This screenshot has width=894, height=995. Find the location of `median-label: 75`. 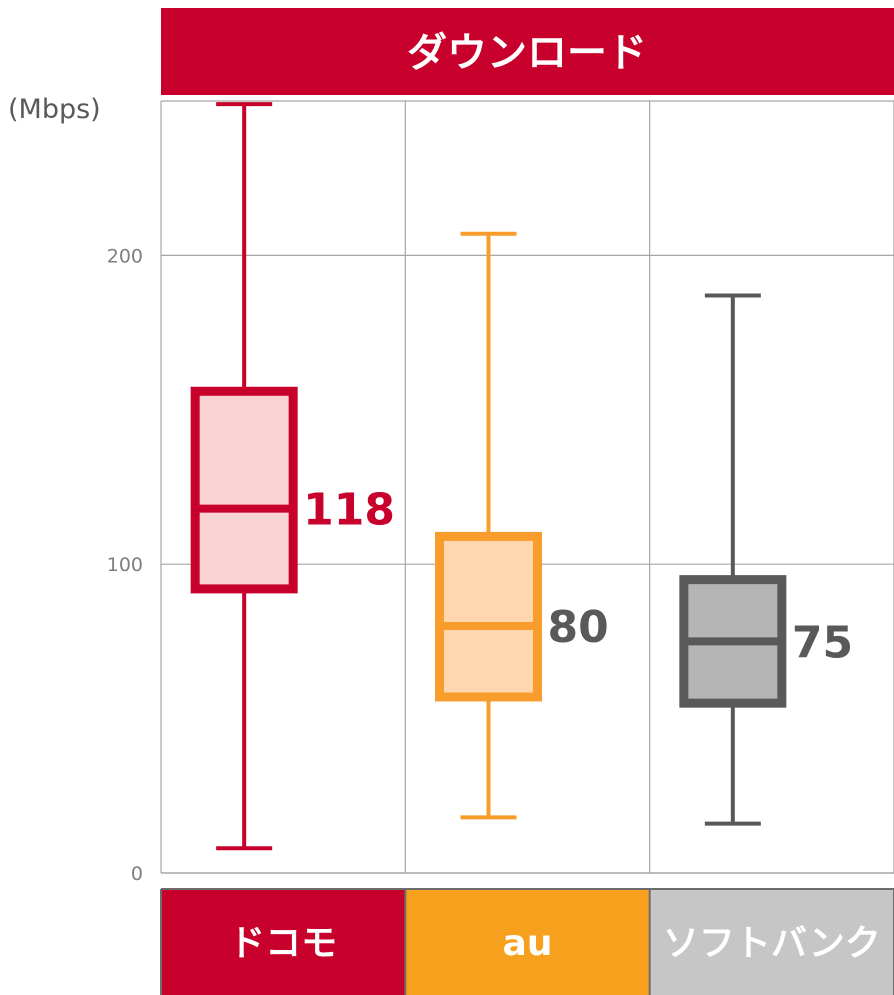

median-label: 75 is located at coordinates (822, 642).